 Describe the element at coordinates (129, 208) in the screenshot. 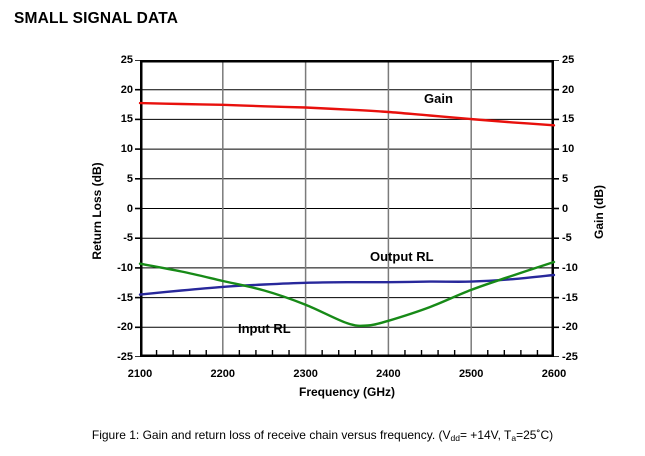

I see `y-tick-label-left: 0` at that location.